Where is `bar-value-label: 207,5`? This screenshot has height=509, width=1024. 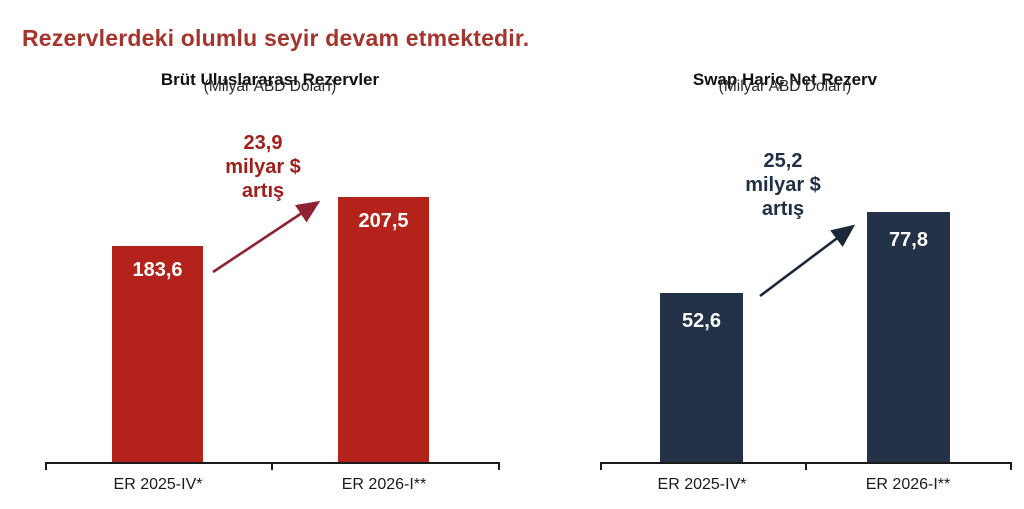
bar-value-label: 207,5 is located at coordinates (383, 221).